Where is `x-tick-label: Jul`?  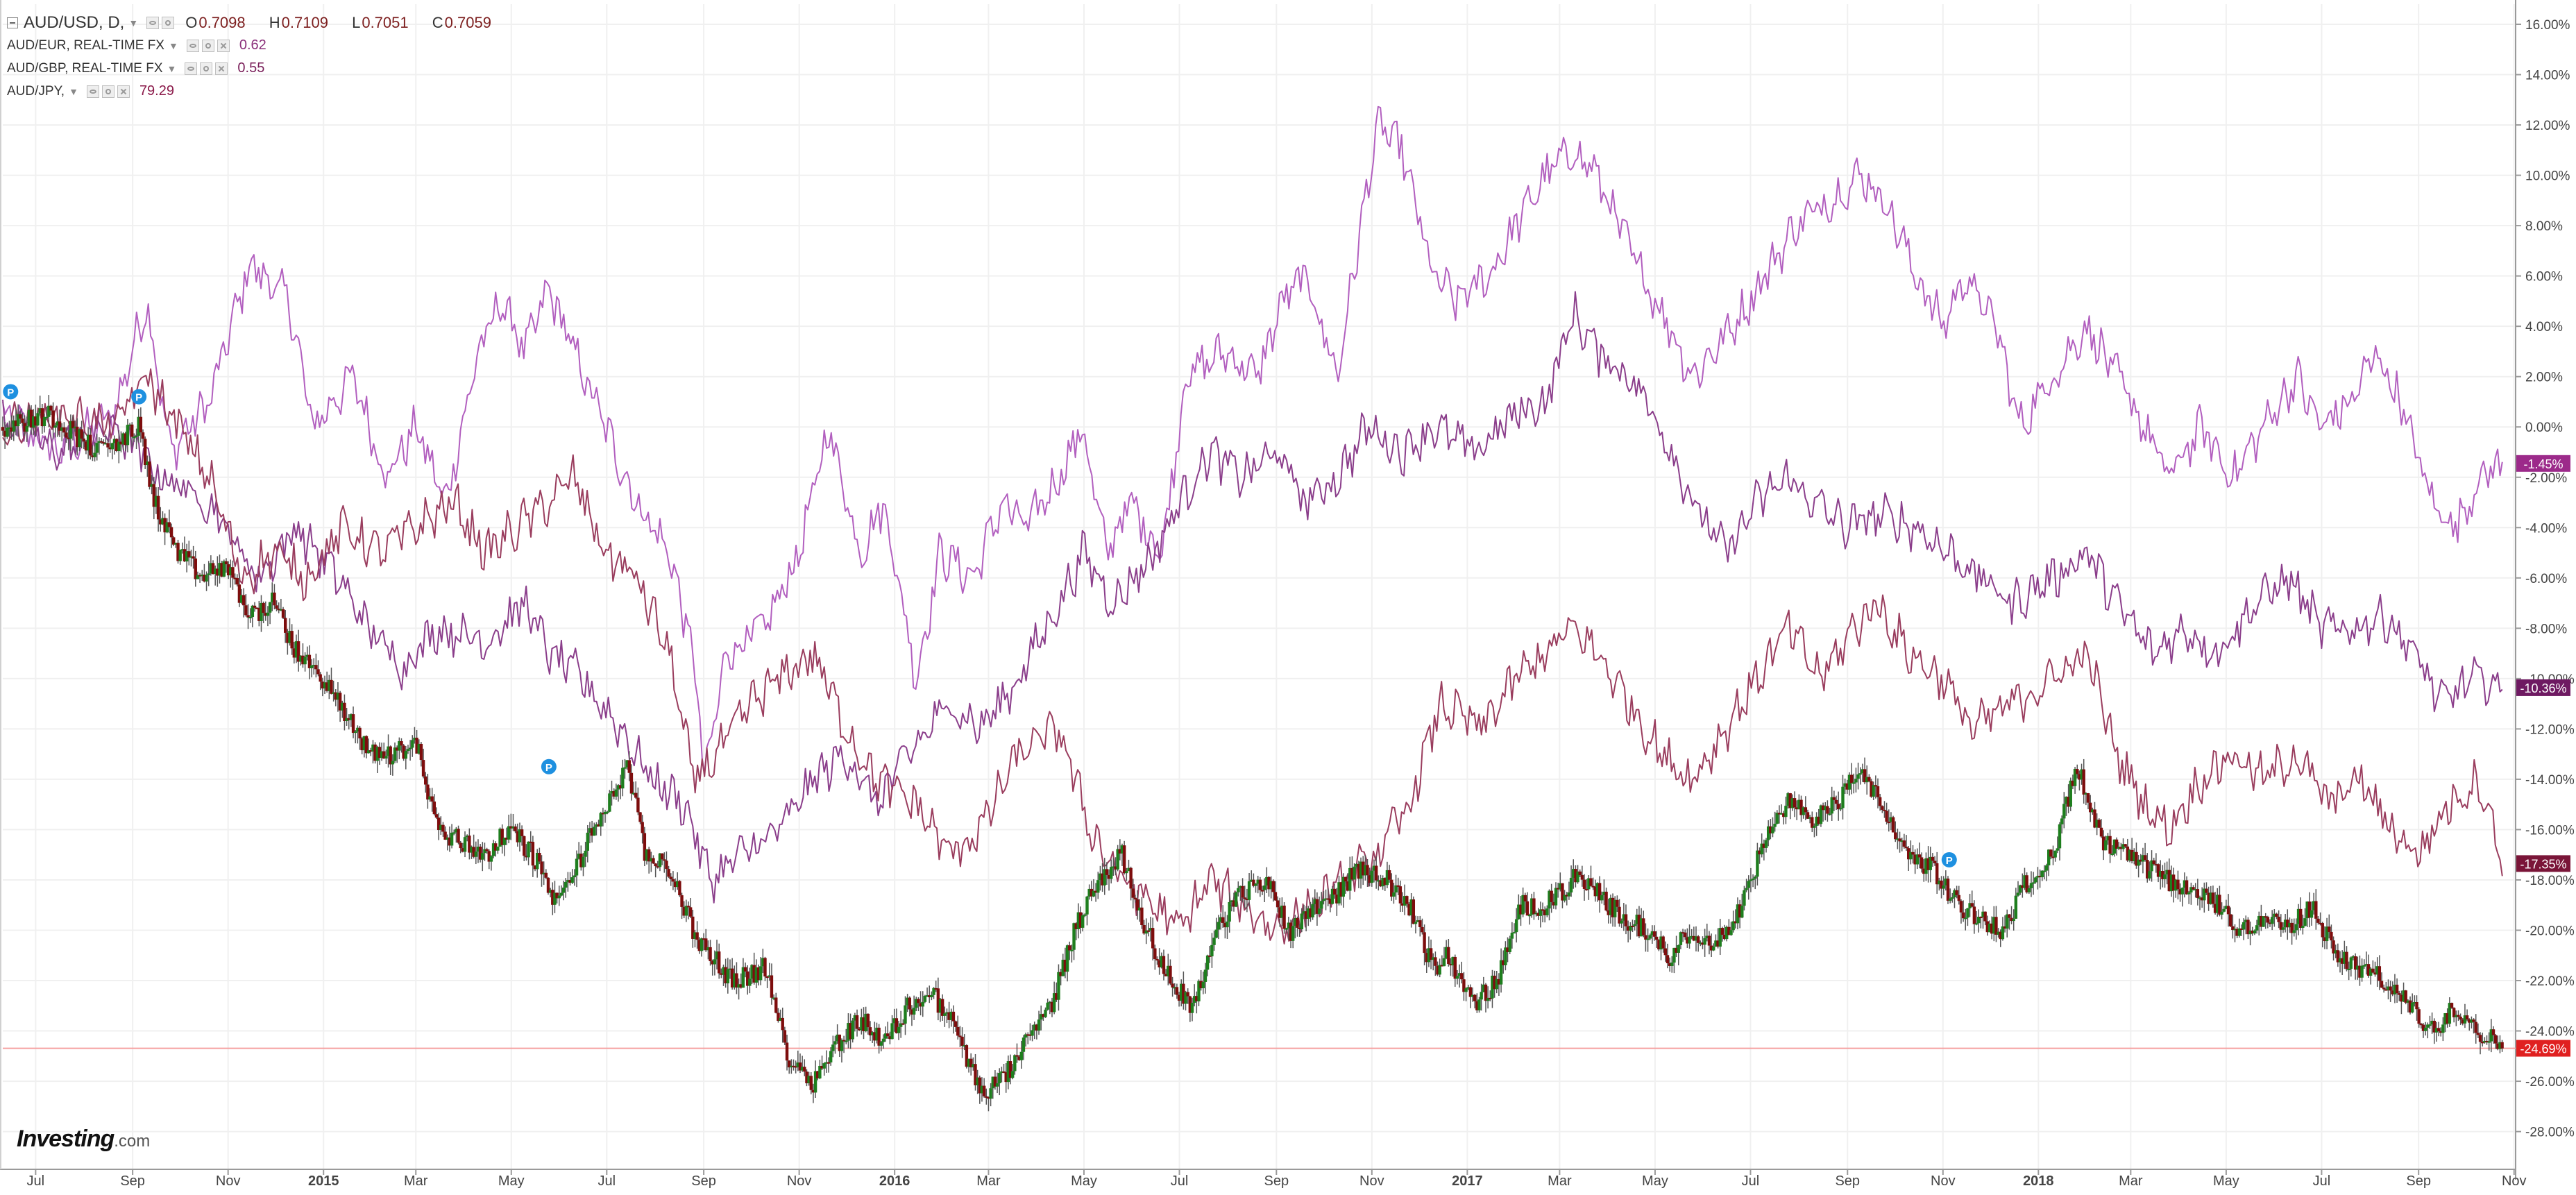 x-tick-label: Jul is located at coordinates (36, 1181).